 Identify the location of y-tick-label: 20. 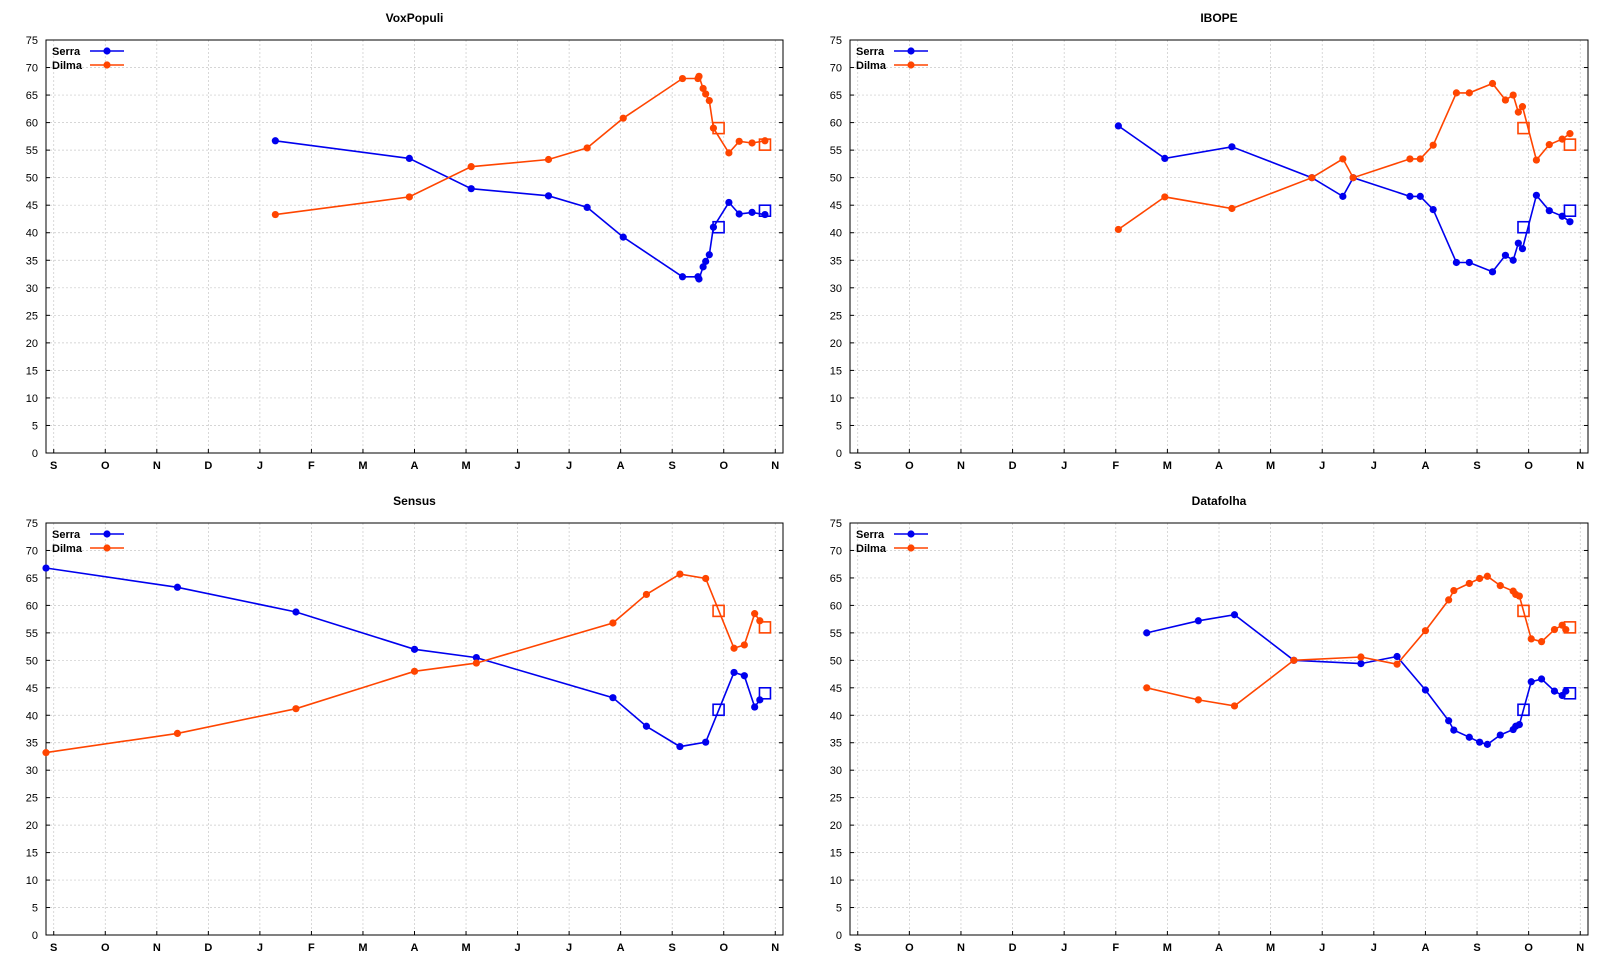
(836, 344).